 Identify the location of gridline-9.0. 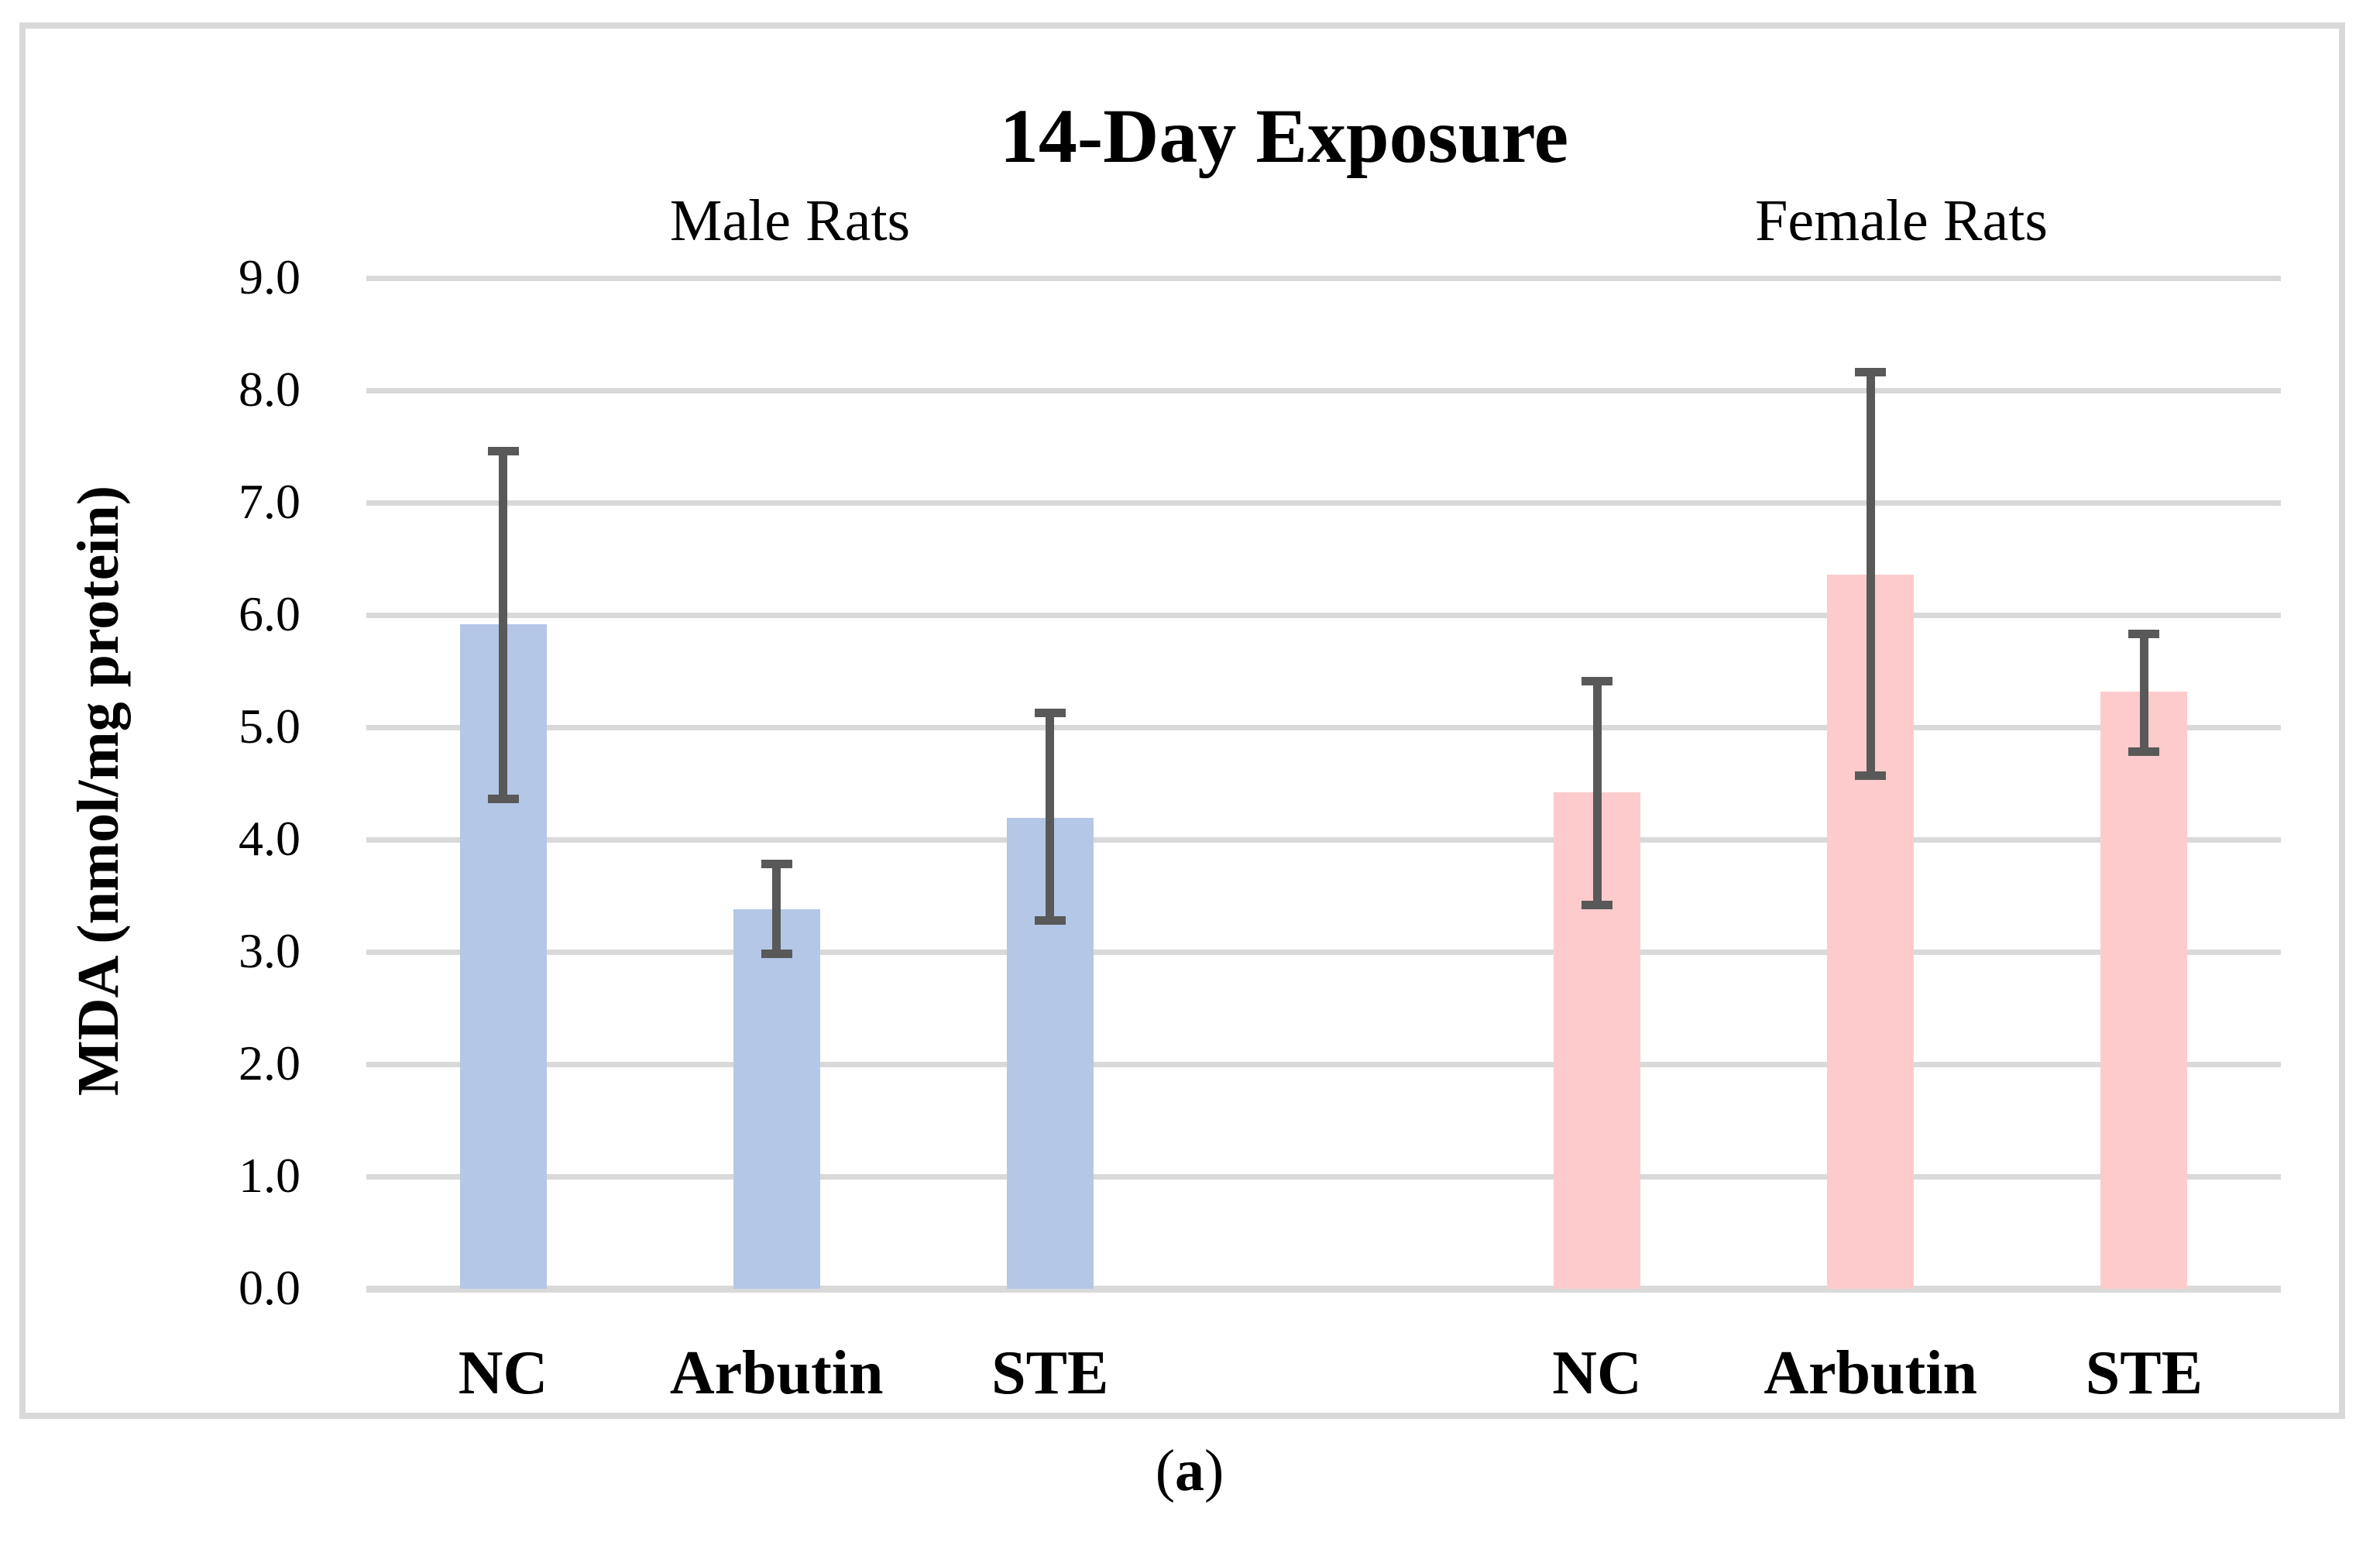
(1323, 278).